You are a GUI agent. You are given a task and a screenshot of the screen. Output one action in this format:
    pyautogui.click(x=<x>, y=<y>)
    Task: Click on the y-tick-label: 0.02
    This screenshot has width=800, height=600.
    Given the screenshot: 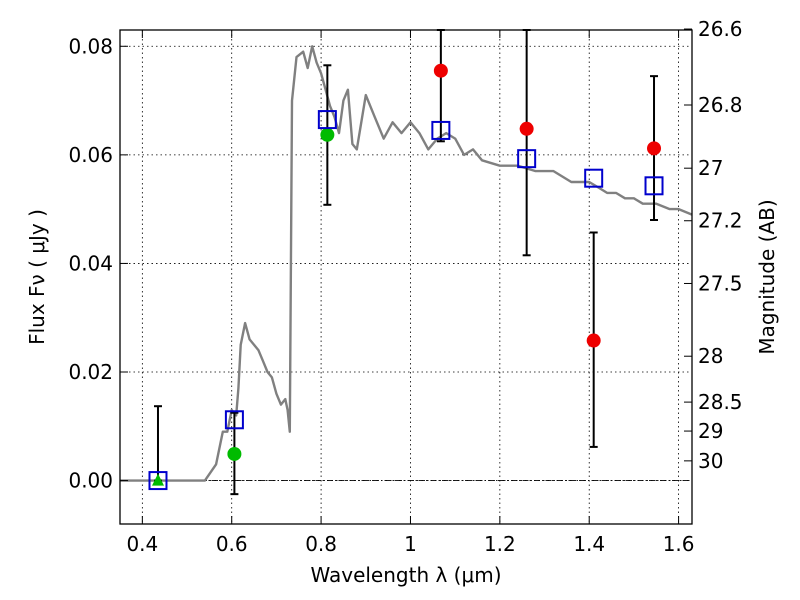 What is the action you would take?
    pyautogui.click(x=90, y=372)
    